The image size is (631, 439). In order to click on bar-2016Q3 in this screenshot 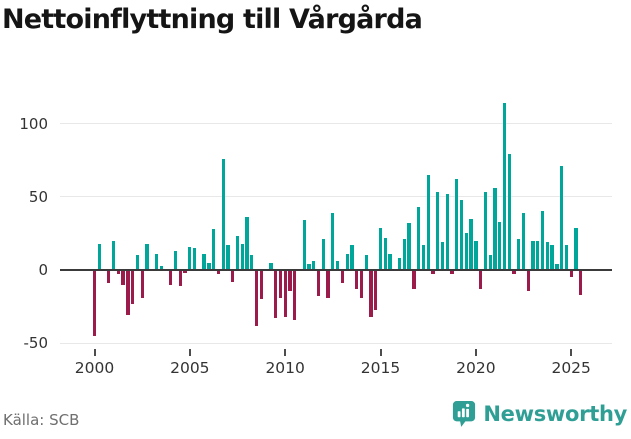, I will do `click(409, 246)`.